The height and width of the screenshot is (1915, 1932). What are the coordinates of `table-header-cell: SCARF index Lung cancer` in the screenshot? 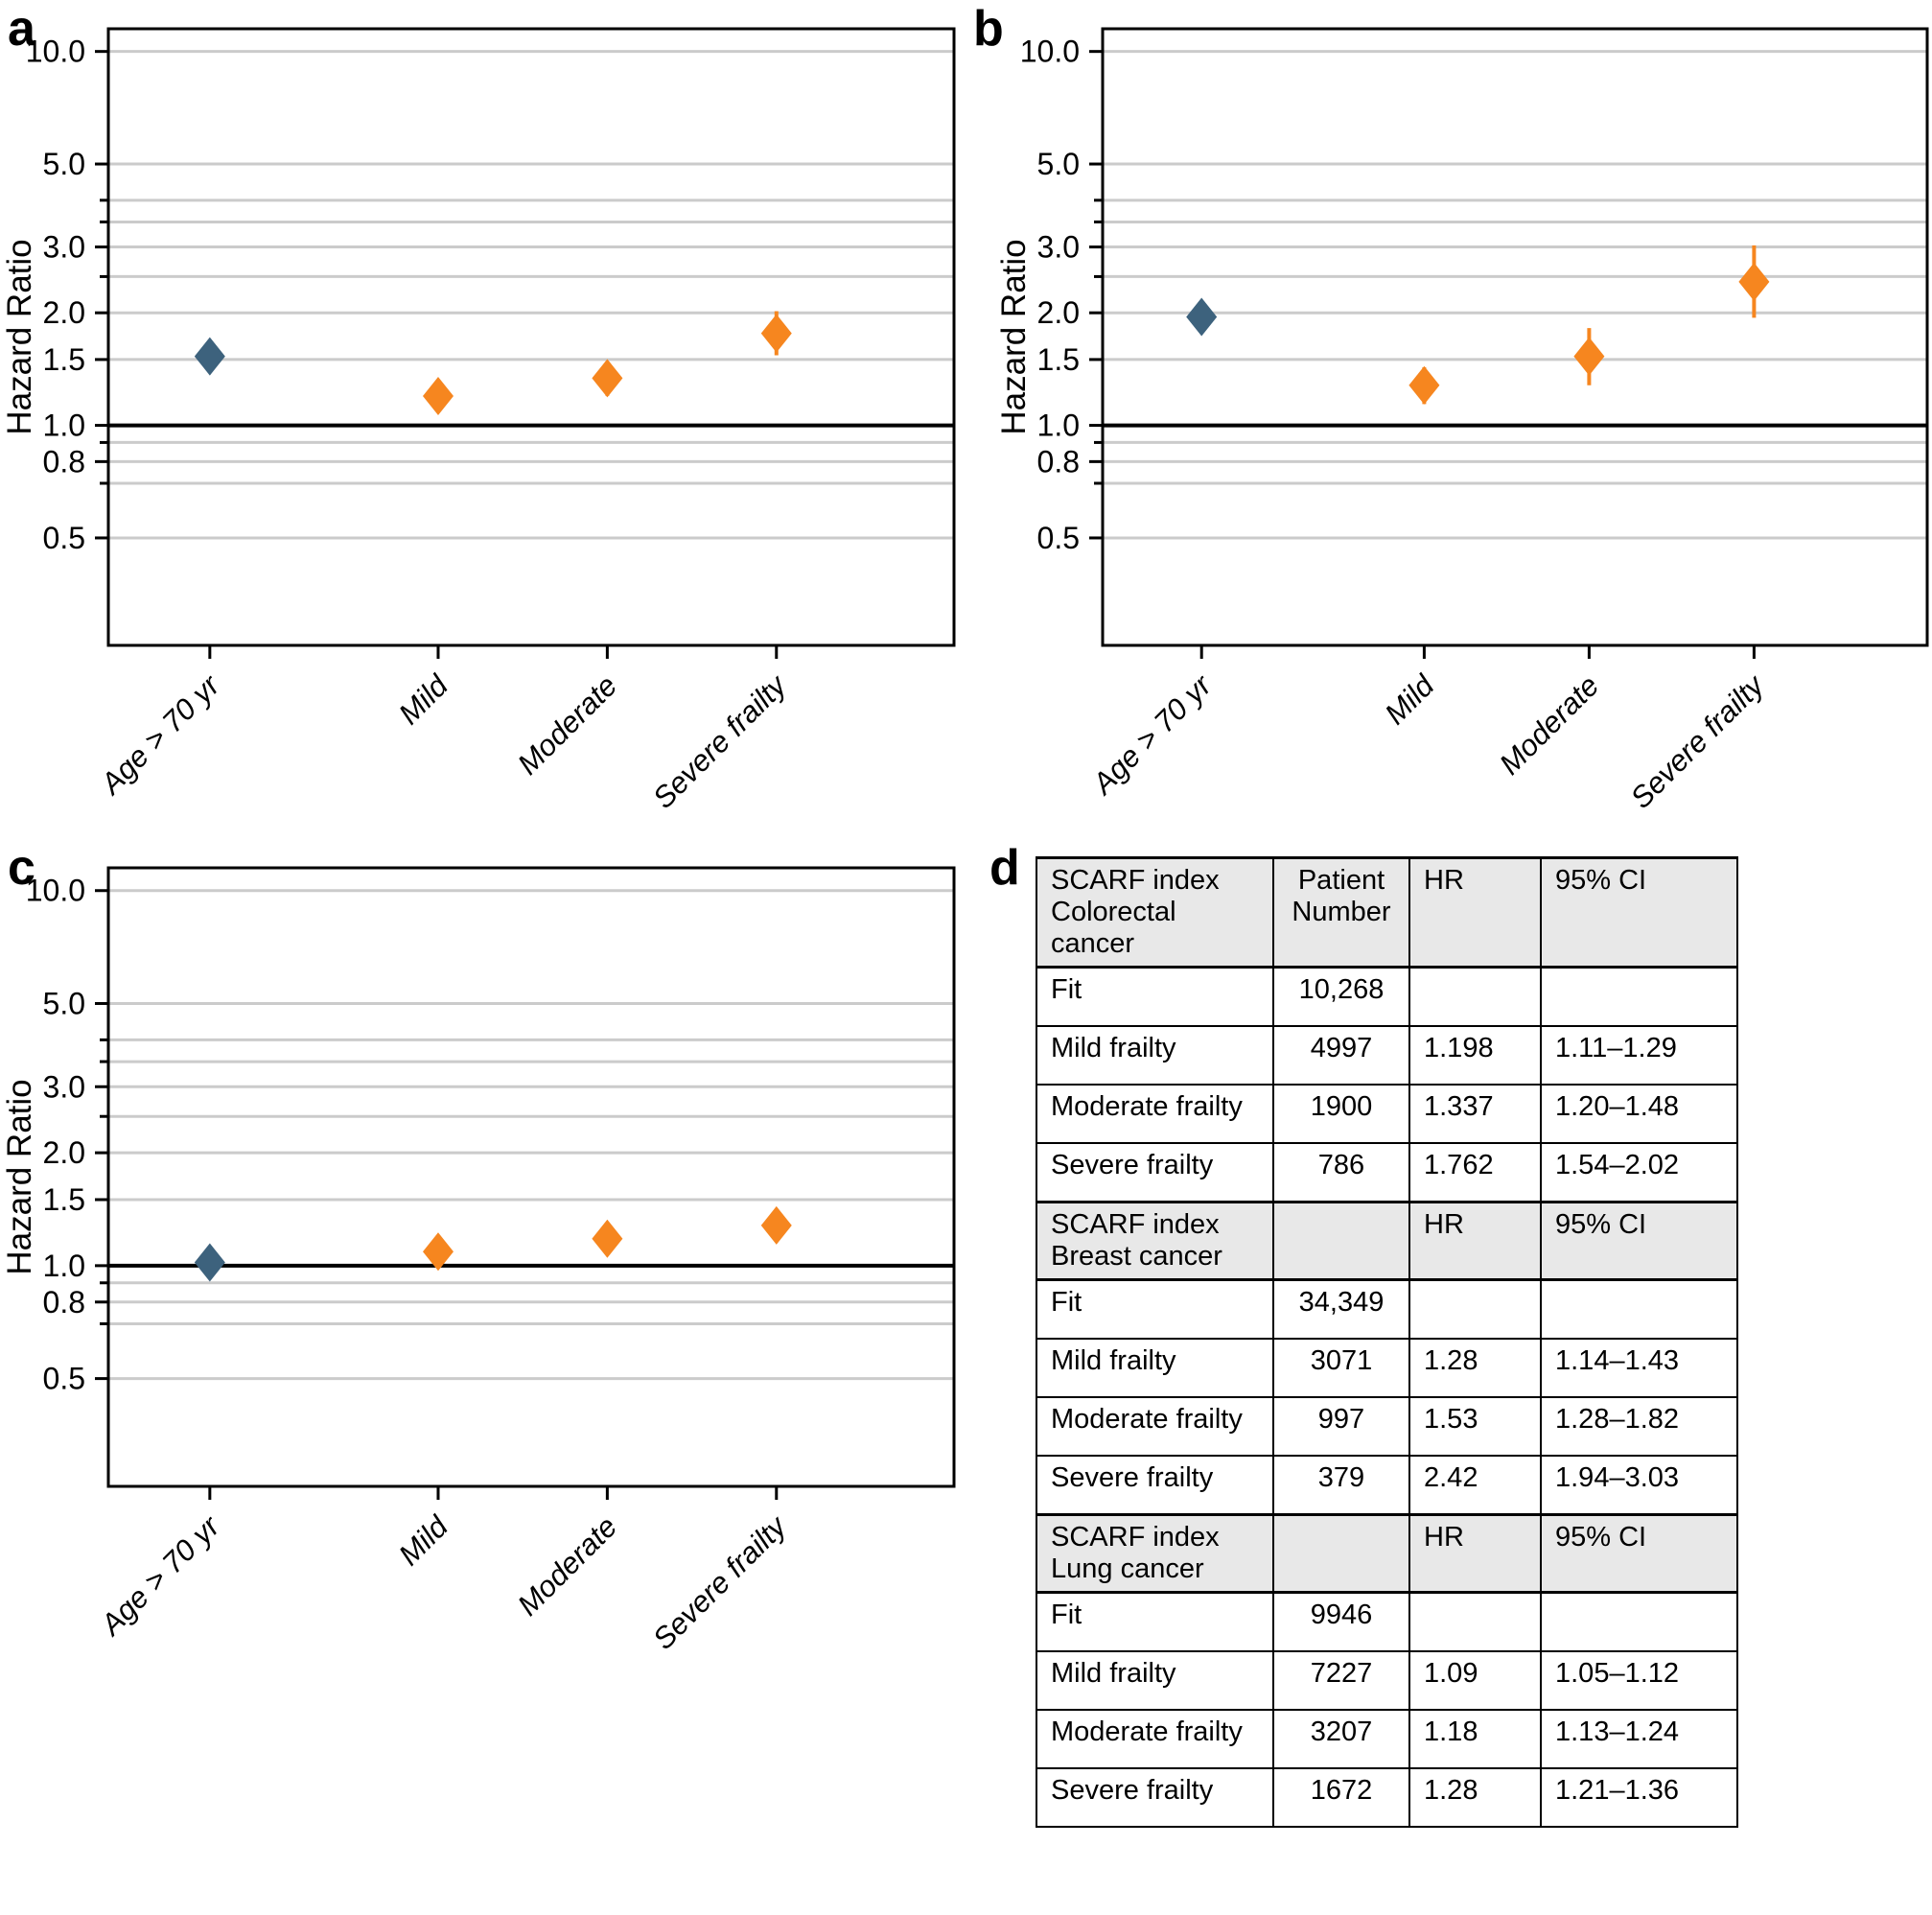 It's located at (1155, 1554).